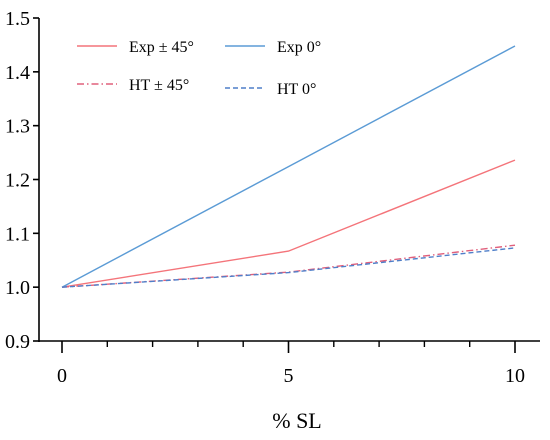 This screenshot has width=550, height=440. Describe the element at coordinates (289, 376) in the screenshot. I see `x-tick-label: 5` at that location.